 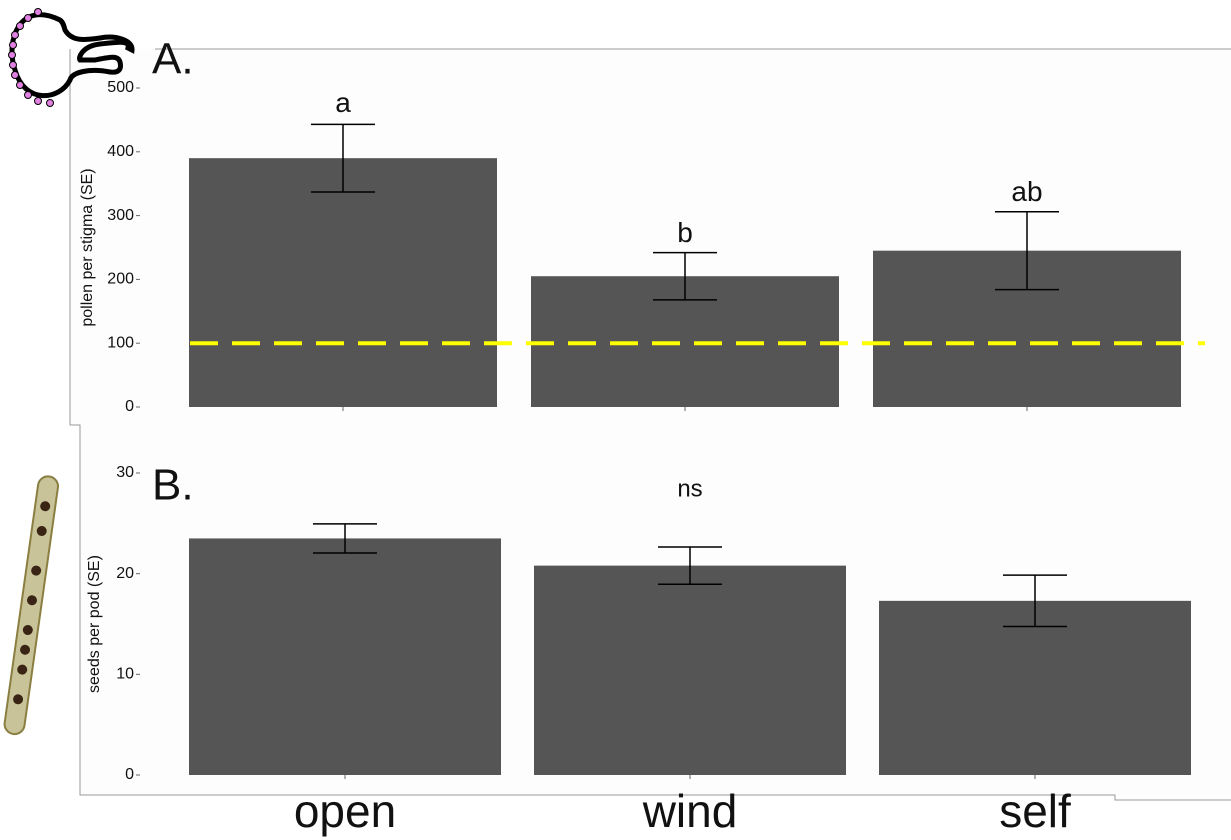 I want to click on y-tick-label: 20, so click(x=125, y=573).